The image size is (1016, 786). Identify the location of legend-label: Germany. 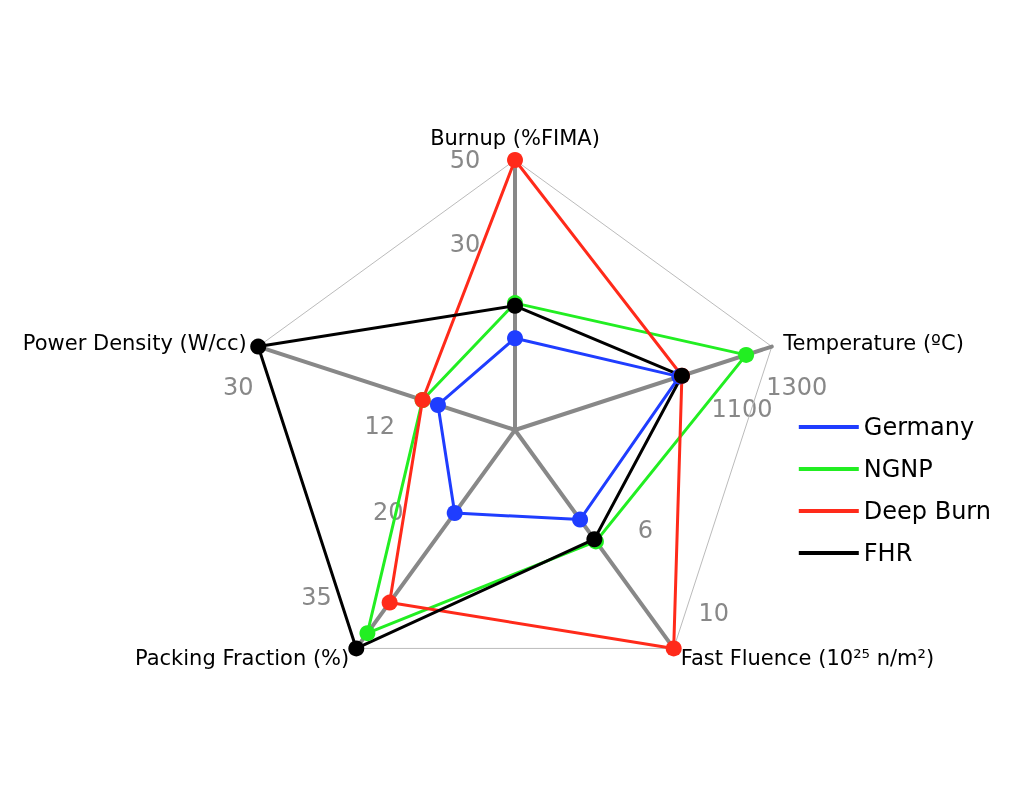
(919, 427).